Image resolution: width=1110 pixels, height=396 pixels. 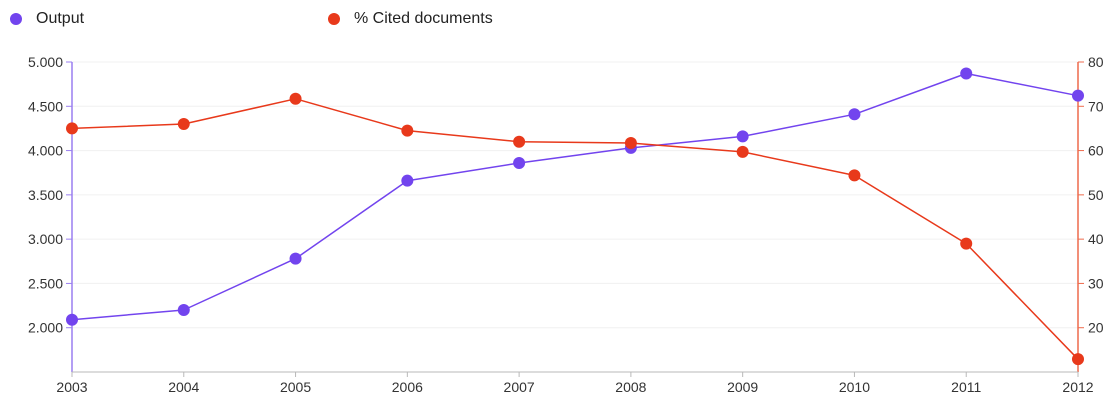 I want to click on left-axis-tick-label: 4.500, so click(x=45, y=106).